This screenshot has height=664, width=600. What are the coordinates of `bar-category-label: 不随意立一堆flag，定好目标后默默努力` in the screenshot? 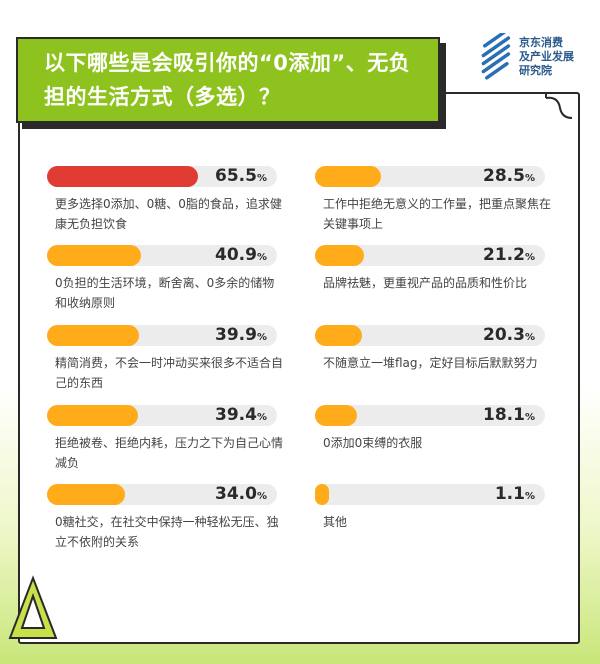 It's located at (430, 363).